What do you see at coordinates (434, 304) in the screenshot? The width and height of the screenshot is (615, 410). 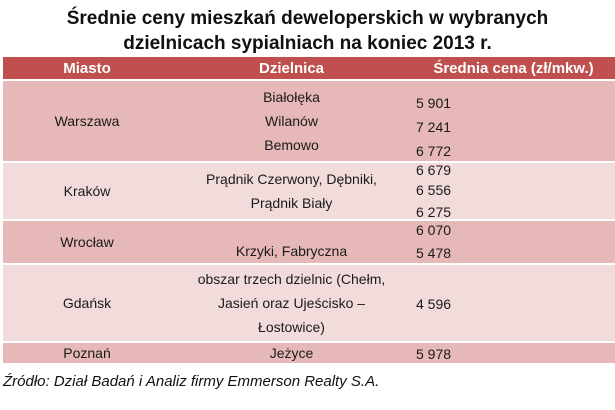 I see `price-value: 4 596` at bounding box center [434, 304].